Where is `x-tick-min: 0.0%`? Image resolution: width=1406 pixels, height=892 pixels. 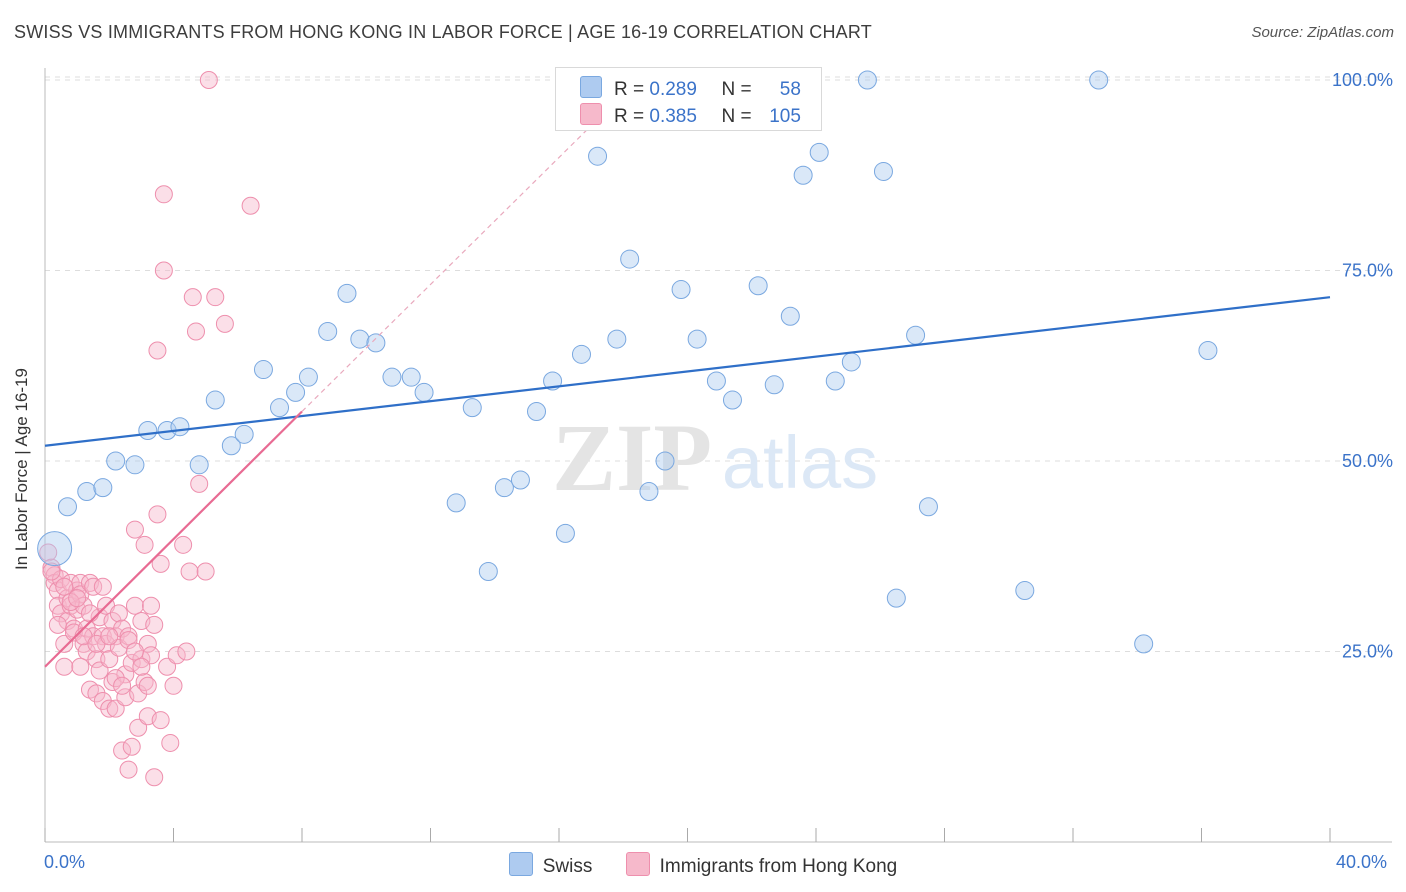
x-tick-min: 0.0% is located at coordinates (65, 862).